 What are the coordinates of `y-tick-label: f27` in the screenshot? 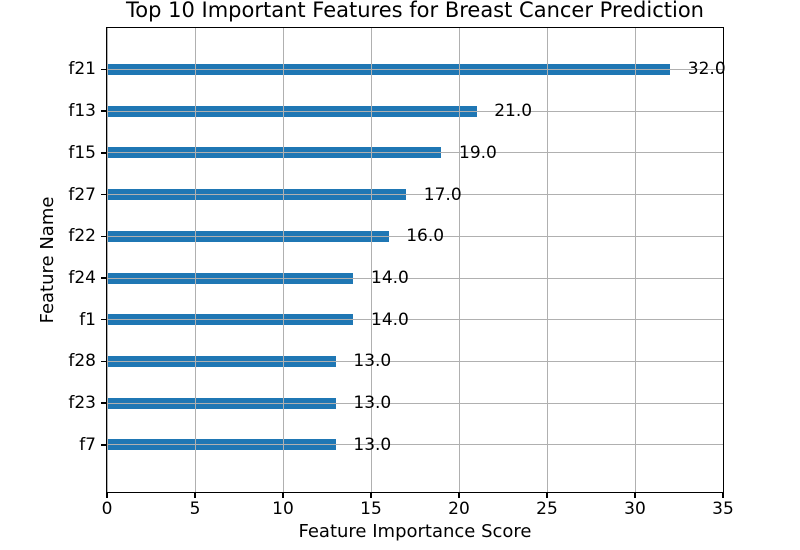 It's located at (82, 194).